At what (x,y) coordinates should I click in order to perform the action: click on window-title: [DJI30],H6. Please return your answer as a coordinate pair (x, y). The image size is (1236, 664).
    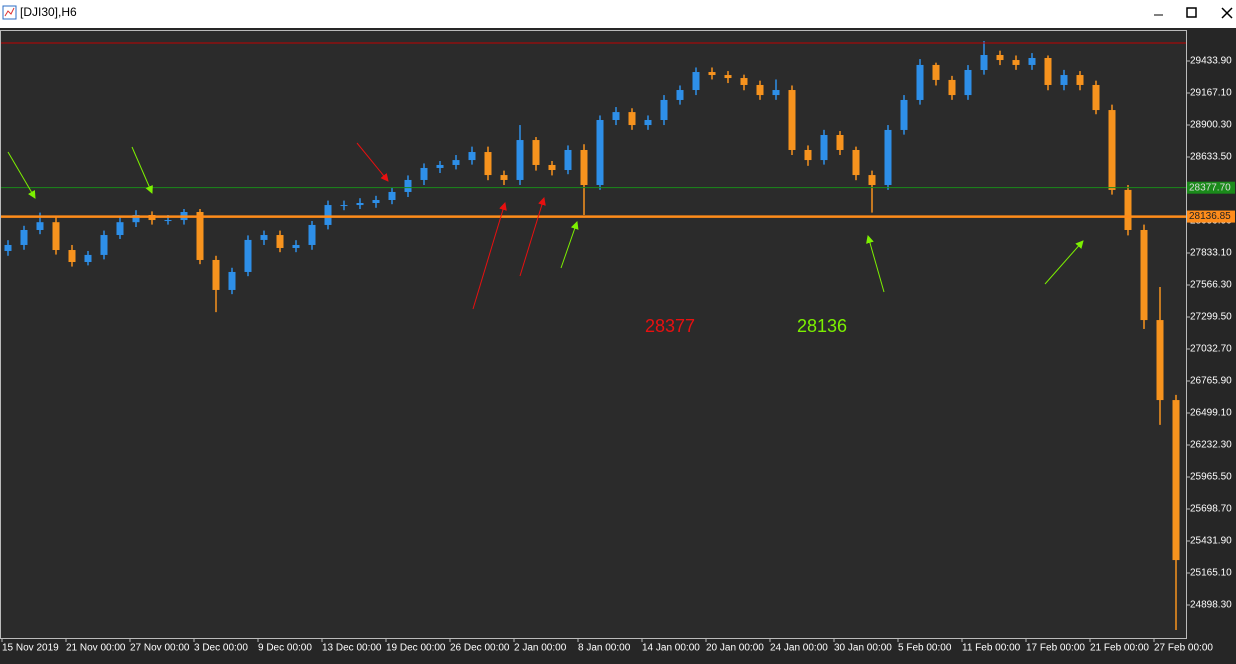
    Looking at the image, I should click on (48, 12).